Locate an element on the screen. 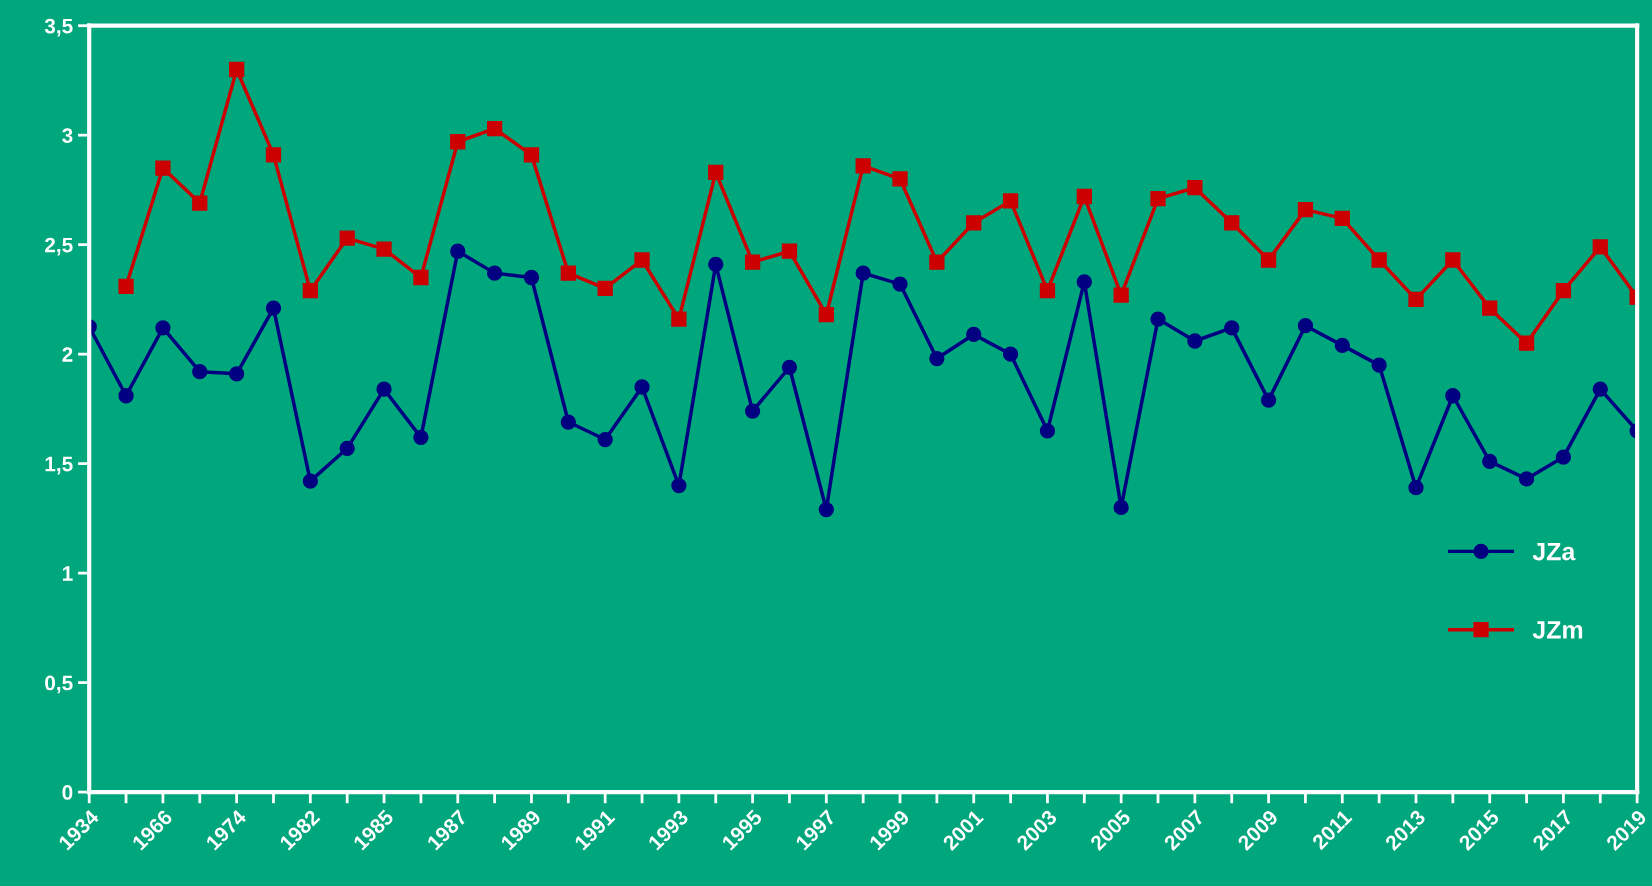 The height and width of the screenshot is (886, 1652). y-tick-label: 3,5 is located at coordinates (58, 27).